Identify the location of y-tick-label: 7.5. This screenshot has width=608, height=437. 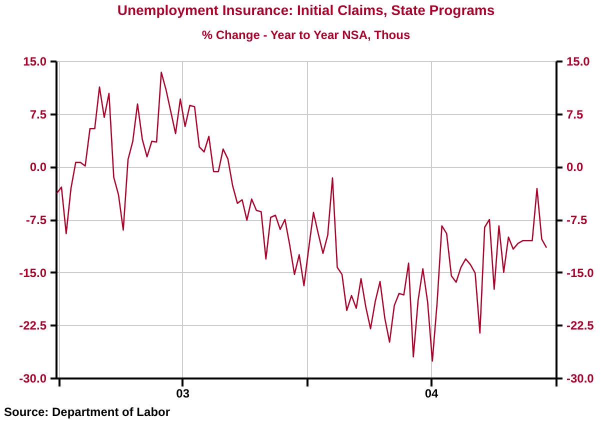
(38, 114).